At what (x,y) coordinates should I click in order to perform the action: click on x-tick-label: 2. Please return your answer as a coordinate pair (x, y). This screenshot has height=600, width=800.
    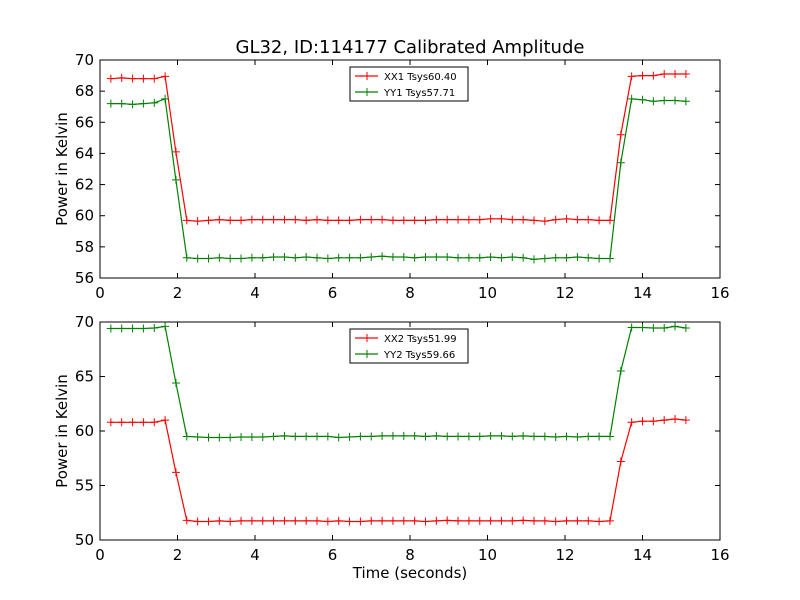
    Looking at the image, I should click on (178, 293).